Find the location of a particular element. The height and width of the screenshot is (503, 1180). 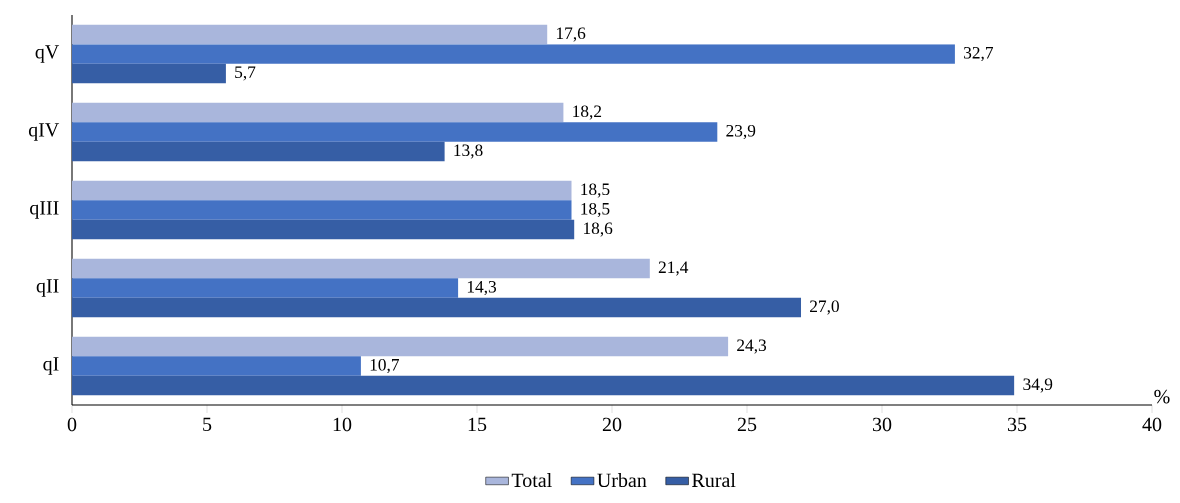

x-tick-label: 20 is located at coordinates (612, 424).